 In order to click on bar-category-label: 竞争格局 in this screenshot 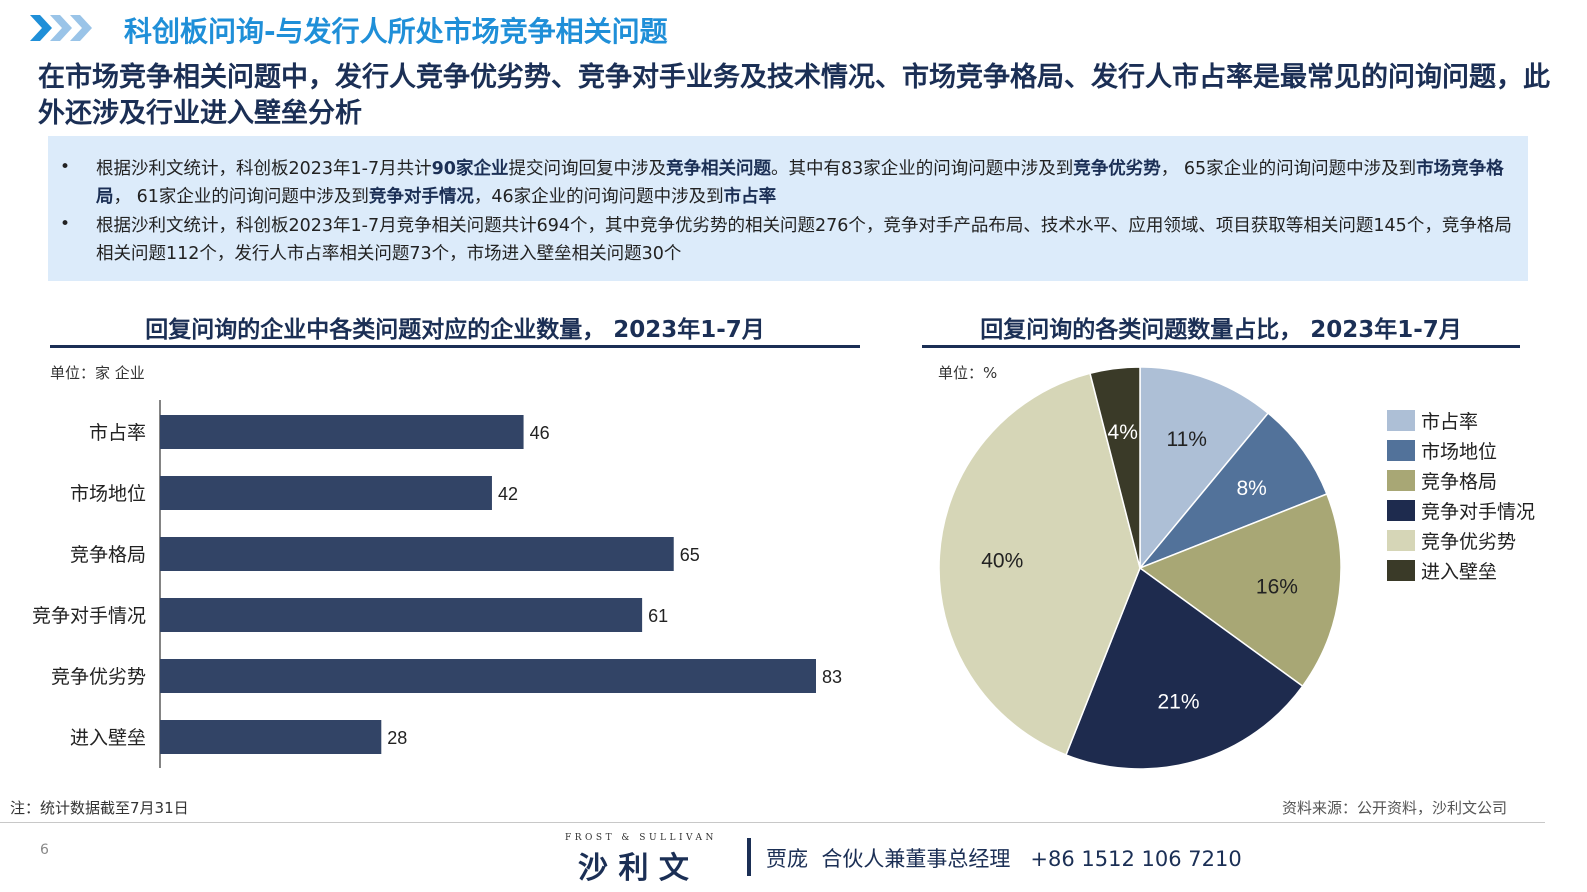, I will do `click(108, 555)`.